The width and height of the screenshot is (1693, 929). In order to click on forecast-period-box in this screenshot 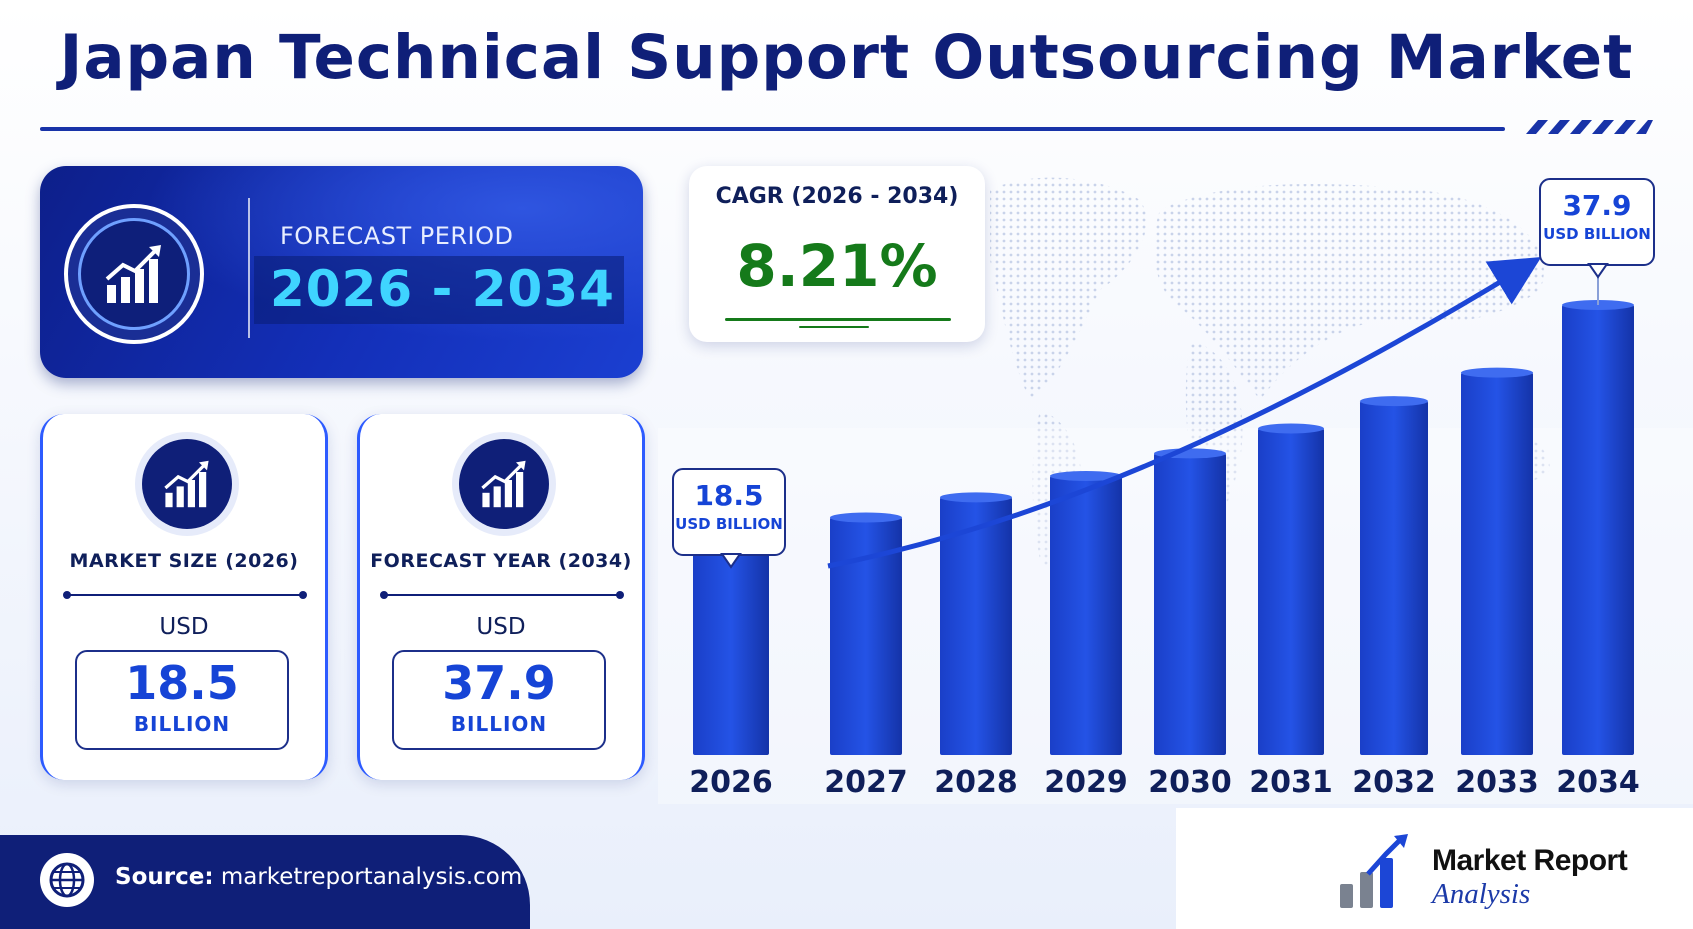, I will do `click(439, 290)`.